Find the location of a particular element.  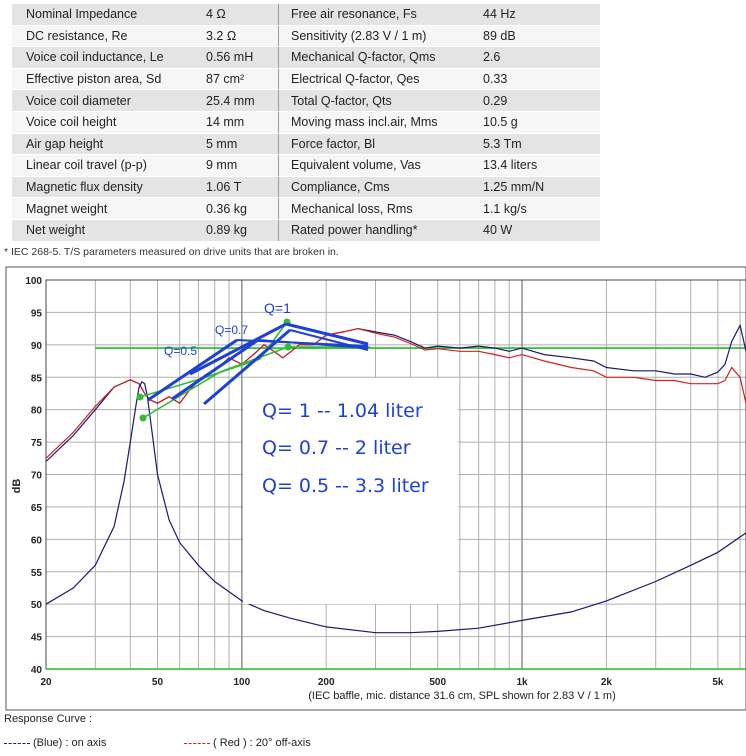

legend-label-blue: (Blue) : on axis is located at coordinates (70, 743).